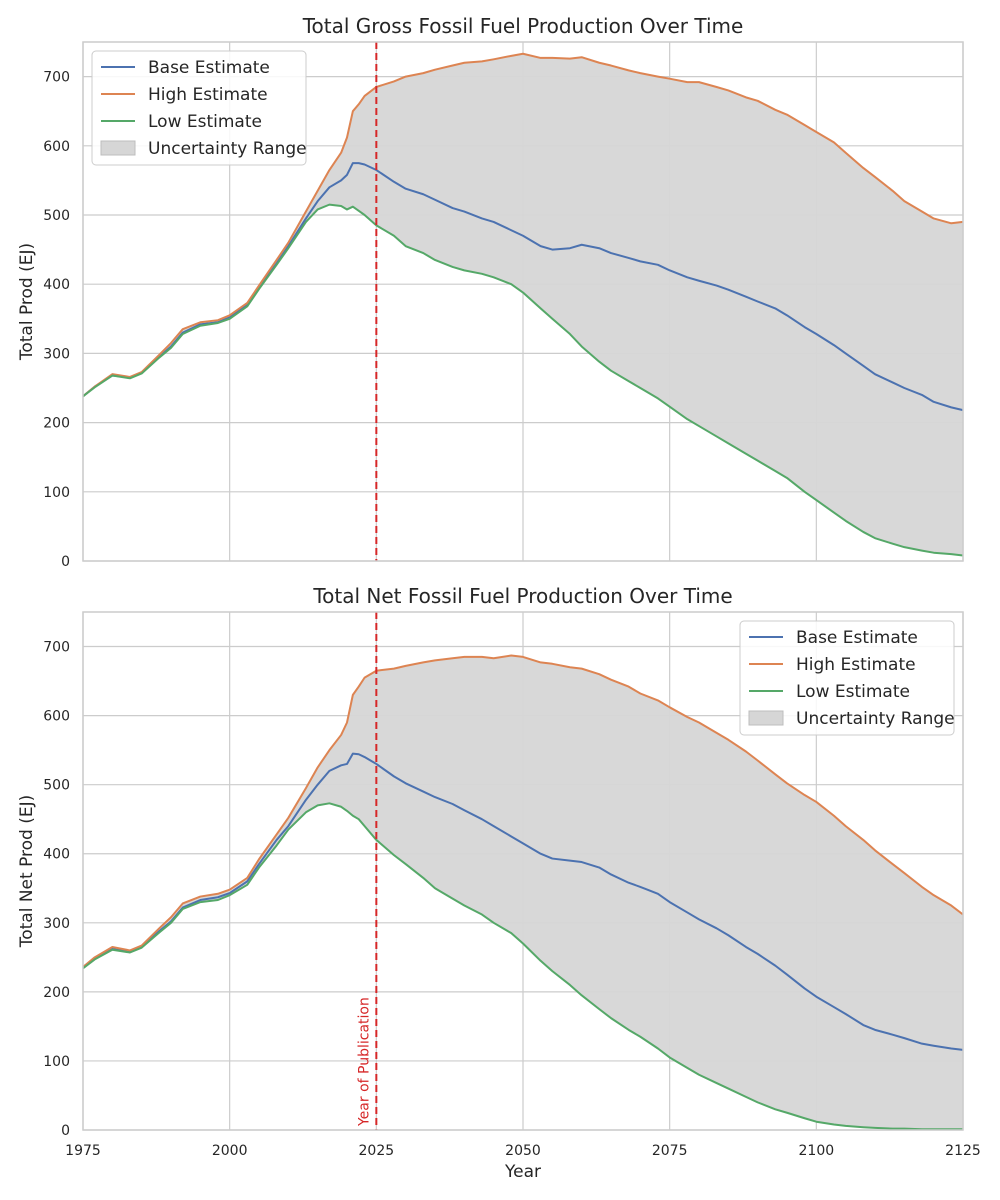 This screenshot has height=1200, width=1000. I want to click on x-tick-label: 2000, so click(230, 1151).